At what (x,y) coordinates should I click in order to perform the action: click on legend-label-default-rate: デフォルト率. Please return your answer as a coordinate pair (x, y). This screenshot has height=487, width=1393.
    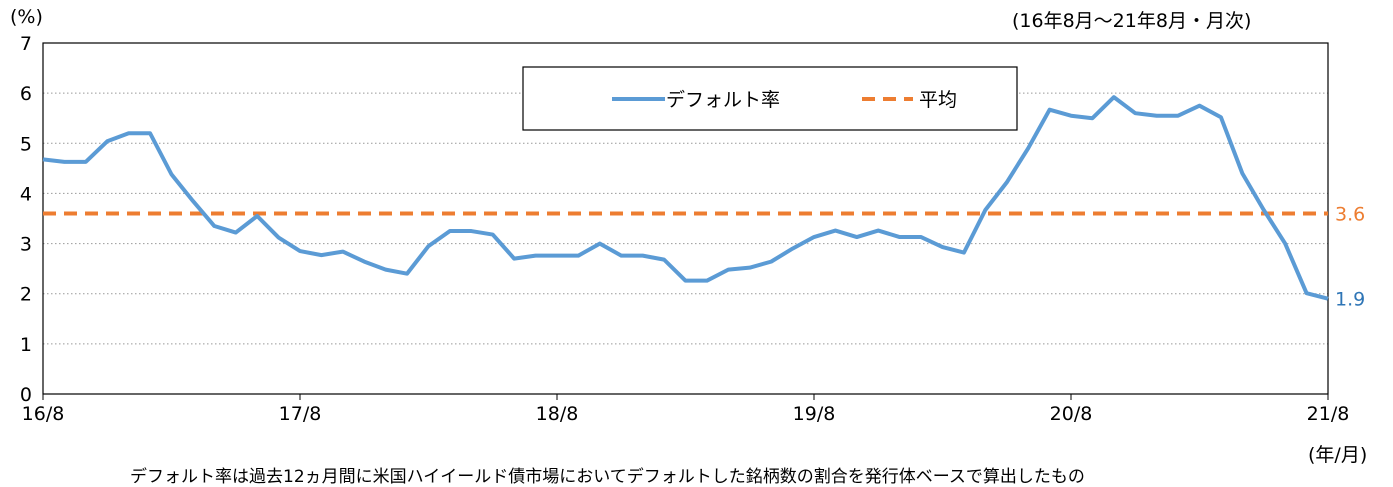
    Looking at the image, I should click on (723, 100).